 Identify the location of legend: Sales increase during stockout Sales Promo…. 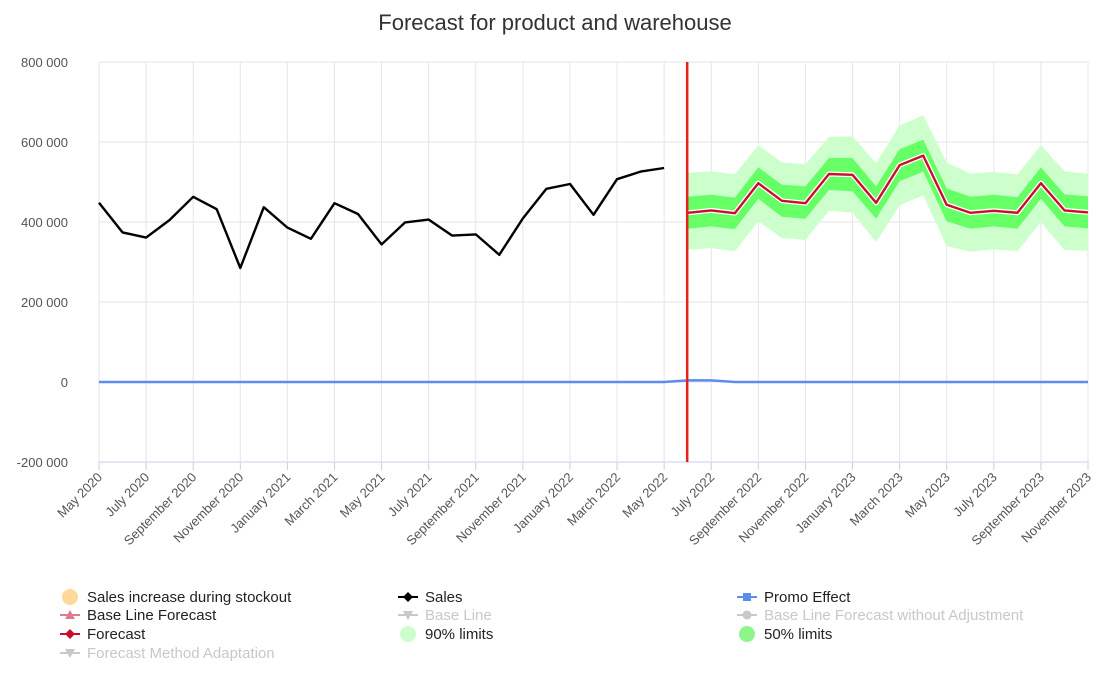
(542, 625).